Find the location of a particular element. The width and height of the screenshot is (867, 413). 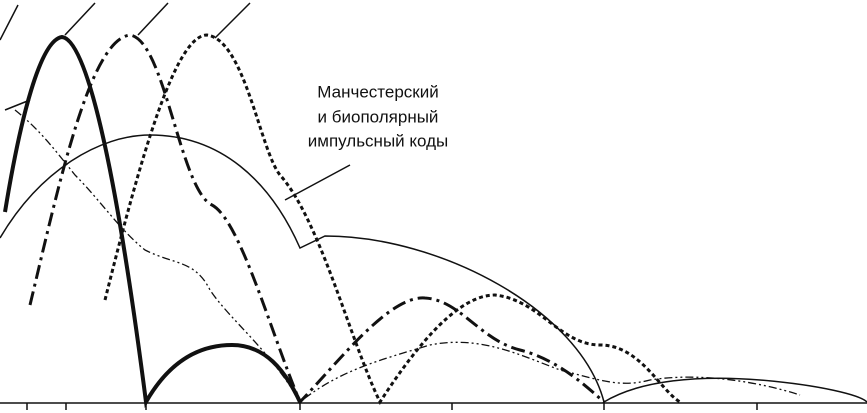

annotation-line: и биополярный is located at coordinates (378, 116).